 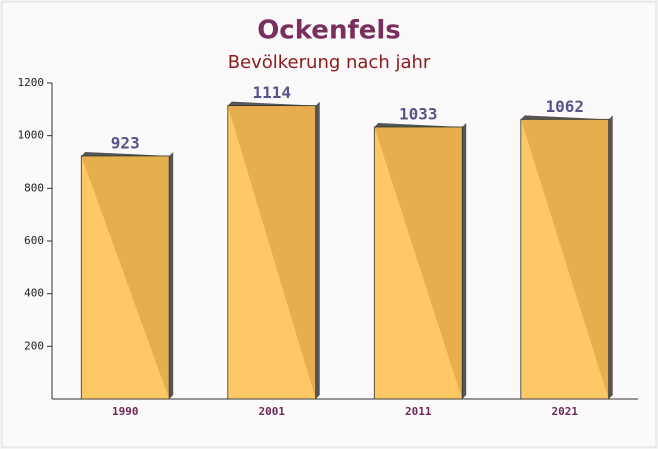 I want to click on value-label: 1114, so click(x=271, y=92).